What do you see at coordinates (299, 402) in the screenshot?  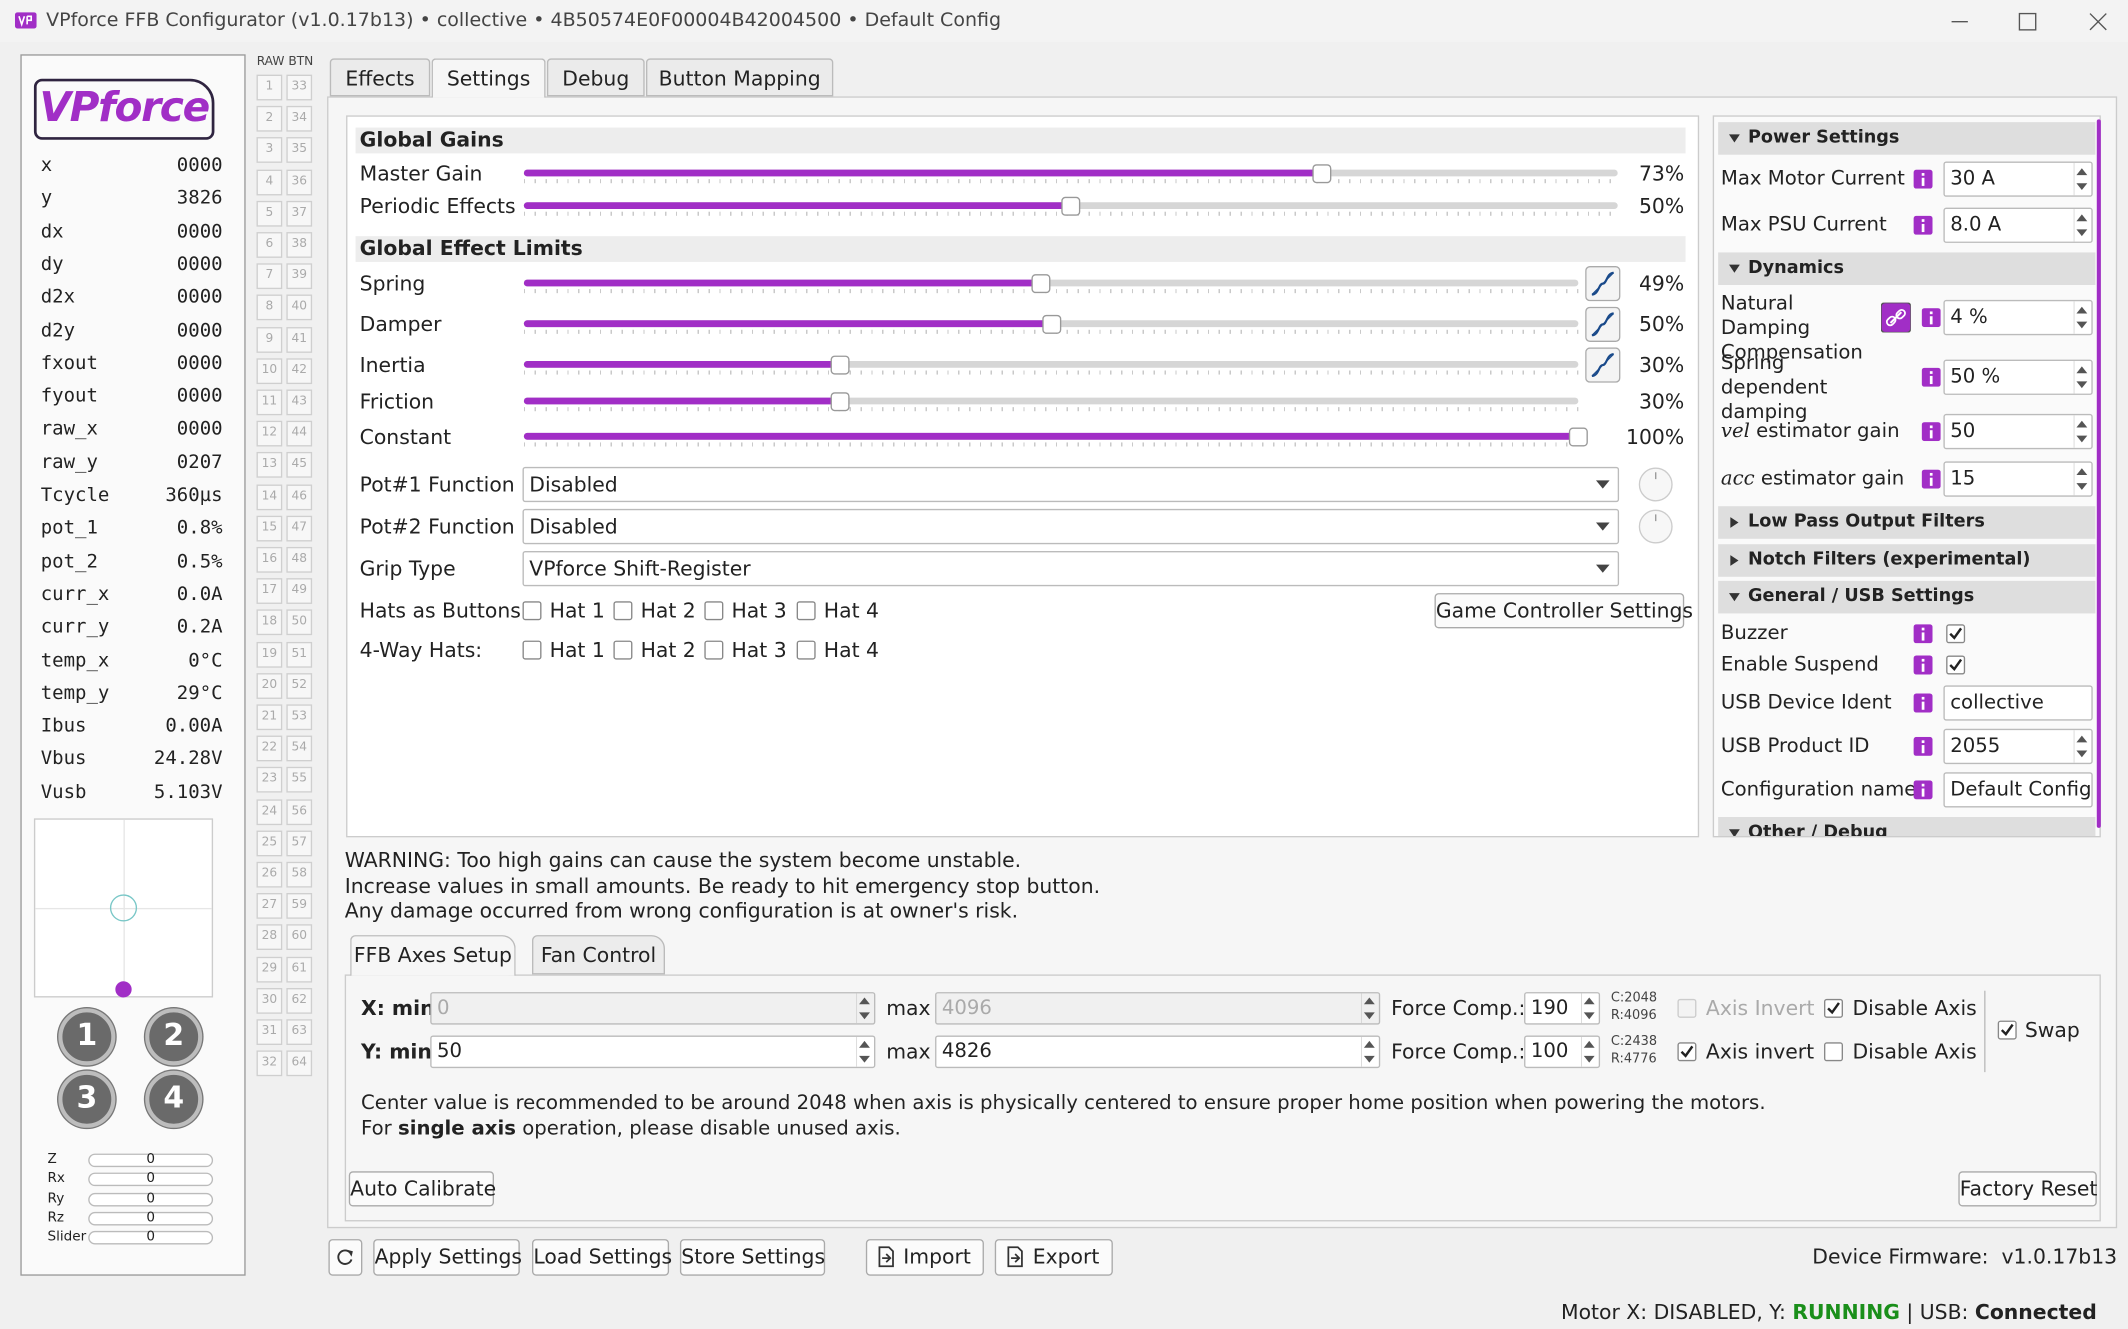 I see `raw-button: 43` at bounding box center [299, 402].